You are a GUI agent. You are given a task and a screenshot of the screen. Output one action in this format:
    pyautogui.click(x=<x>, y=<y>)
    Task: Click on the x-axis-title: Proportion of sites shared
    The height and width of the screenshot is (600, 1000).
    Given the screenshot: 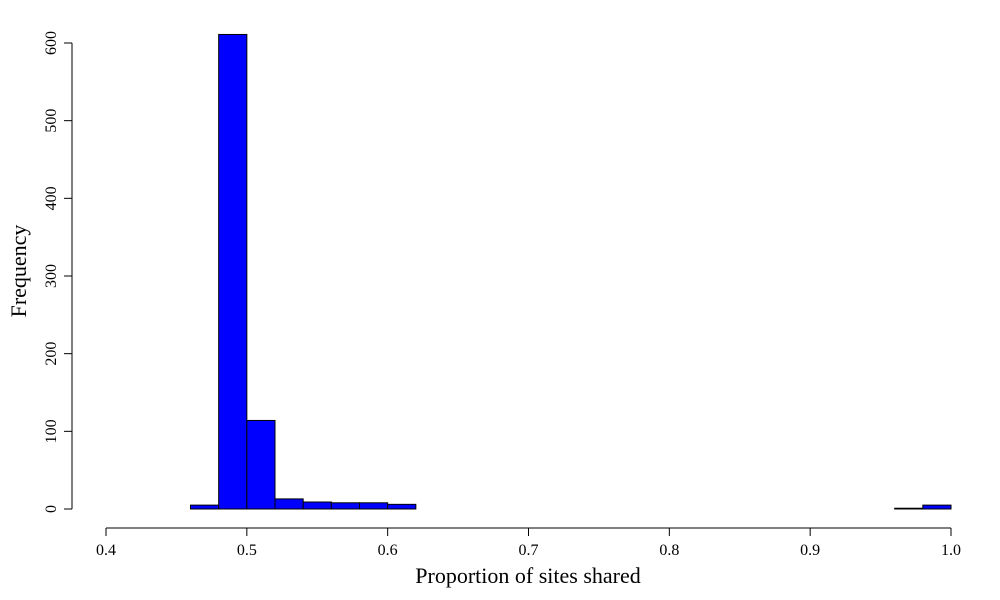 What is the action you would take?
    pyautogui.click(x=527, y=575)
    